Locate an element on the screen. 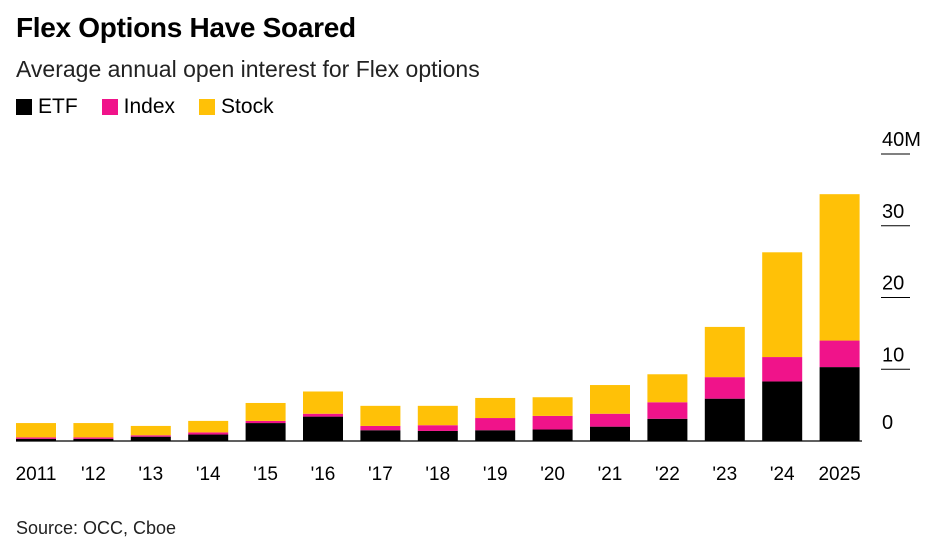 This screenshot has width=934, height=549. chart-title: Flex Options Have Soared is located at coordinates (186, 27).